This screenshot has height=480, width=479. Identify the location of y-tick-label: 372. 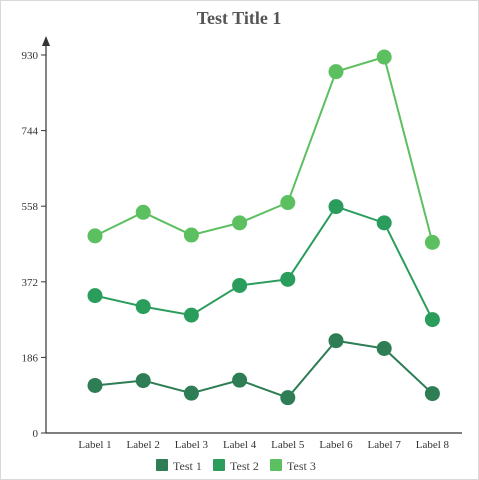
(30, 283).